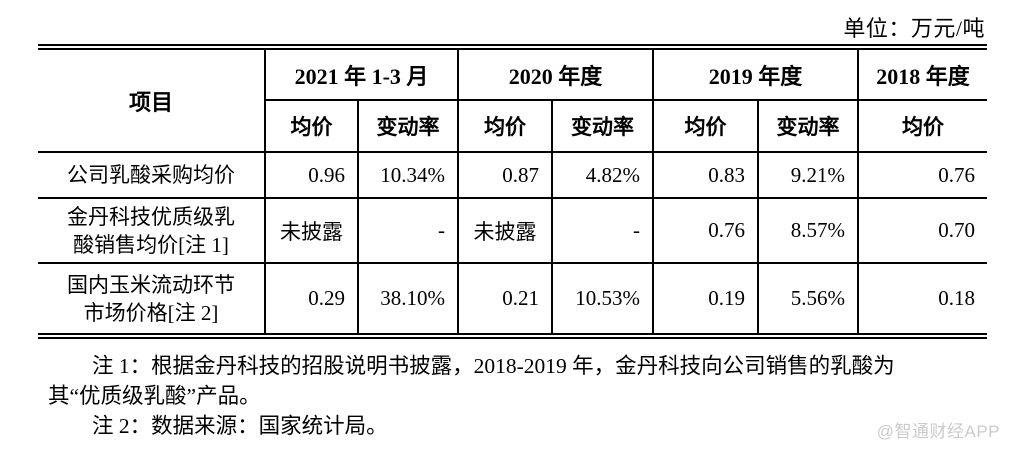  What do you see at coordinates (808, 126) in the screenshot?
I see `subheader-change-rate-2019: 变动率` at bounding box center [808, 126].